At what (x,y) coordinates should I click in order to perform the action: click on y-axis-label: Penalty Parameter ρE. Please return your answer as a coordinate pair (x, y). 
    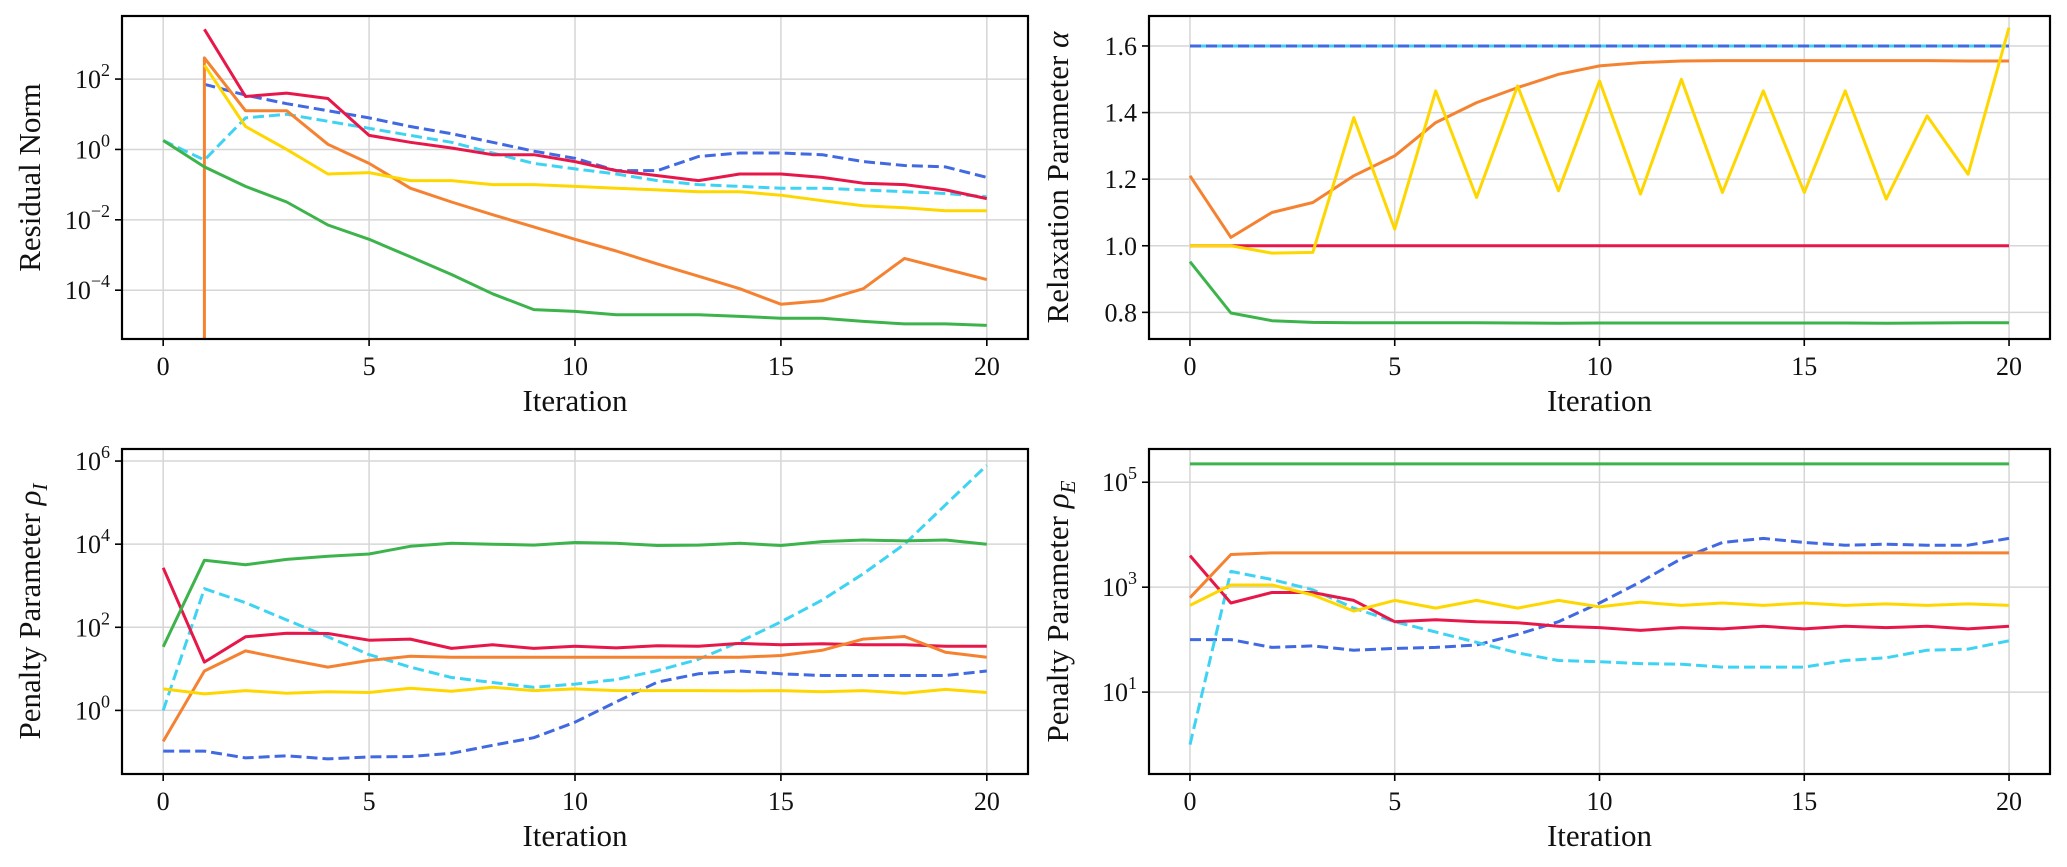
    Looking at the image, I should click on (1060, 611).